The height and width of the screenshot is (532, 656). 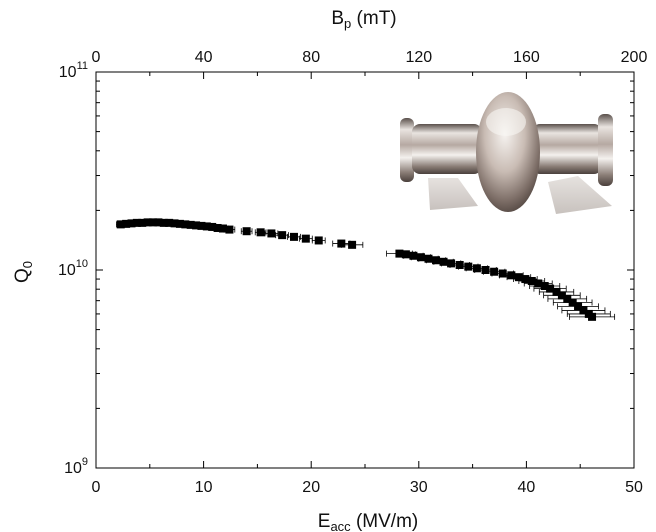 What do you see at coordinates (311, 487) in the screenshot?
I see `x-tick-label: 20` at bounding box center [311, 487].